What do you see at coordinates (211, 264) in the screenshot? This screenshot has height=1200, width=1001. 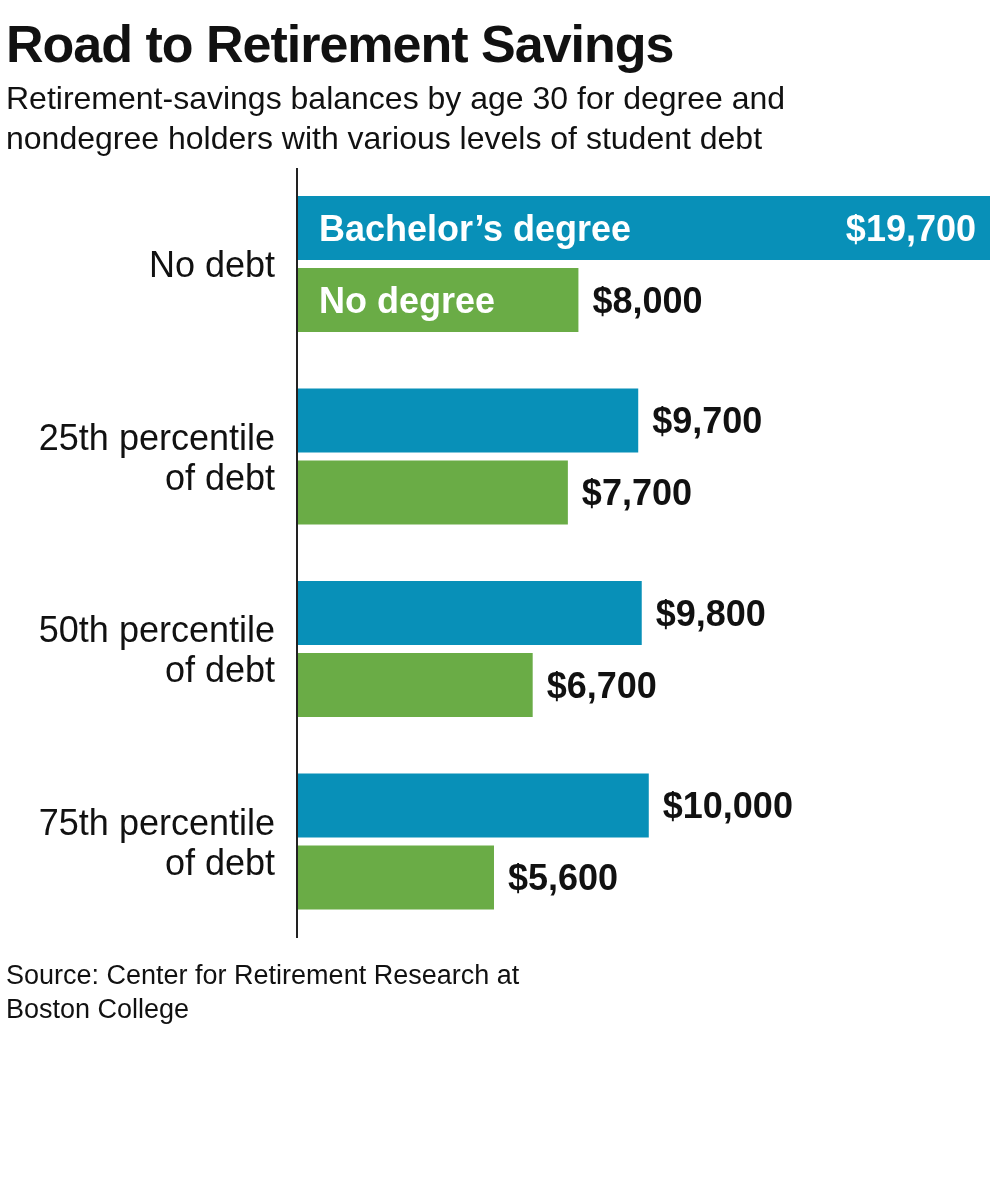 I see `y-tick-label: No debt` at bounding box center [211, 264].